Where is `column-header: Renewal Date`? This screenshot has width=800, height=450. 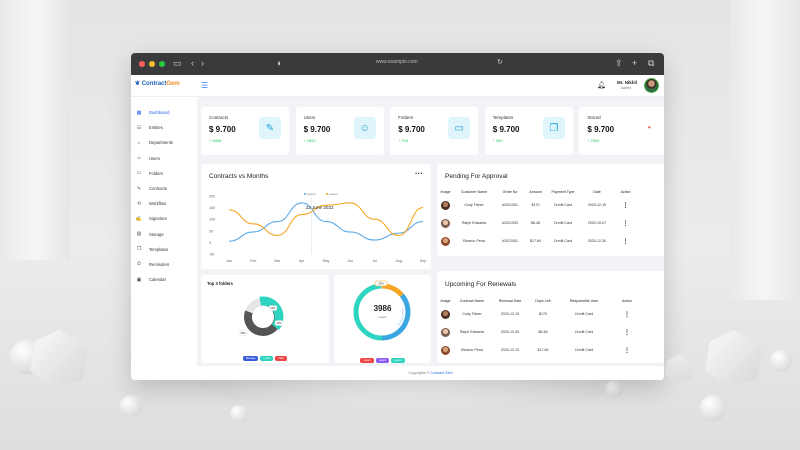 column-header: Renewal Date is located at coordinates (510, 301).